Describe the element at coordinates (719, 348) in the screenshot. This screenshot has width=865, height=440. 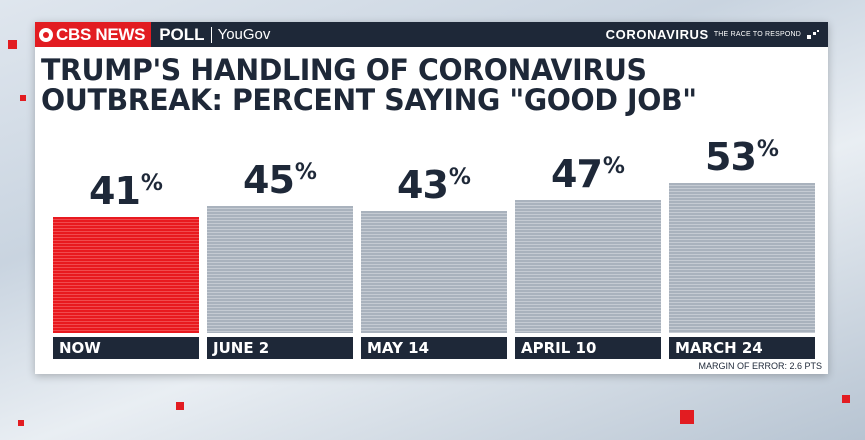
I see `category-label-text: MARCH 24` at that location.